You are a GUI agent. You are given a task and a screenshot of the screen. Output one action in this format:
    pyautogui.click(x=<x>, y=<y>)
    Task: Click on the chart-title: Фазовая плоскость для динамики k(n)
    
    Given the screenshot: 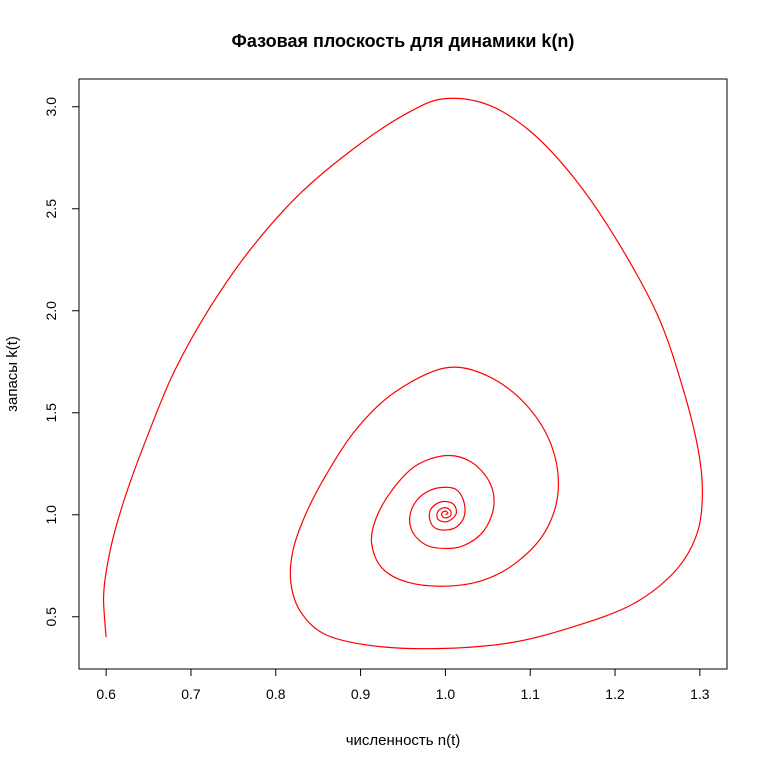 What is the action you would take?
    pyautogui.click(x=403, y=41)
    